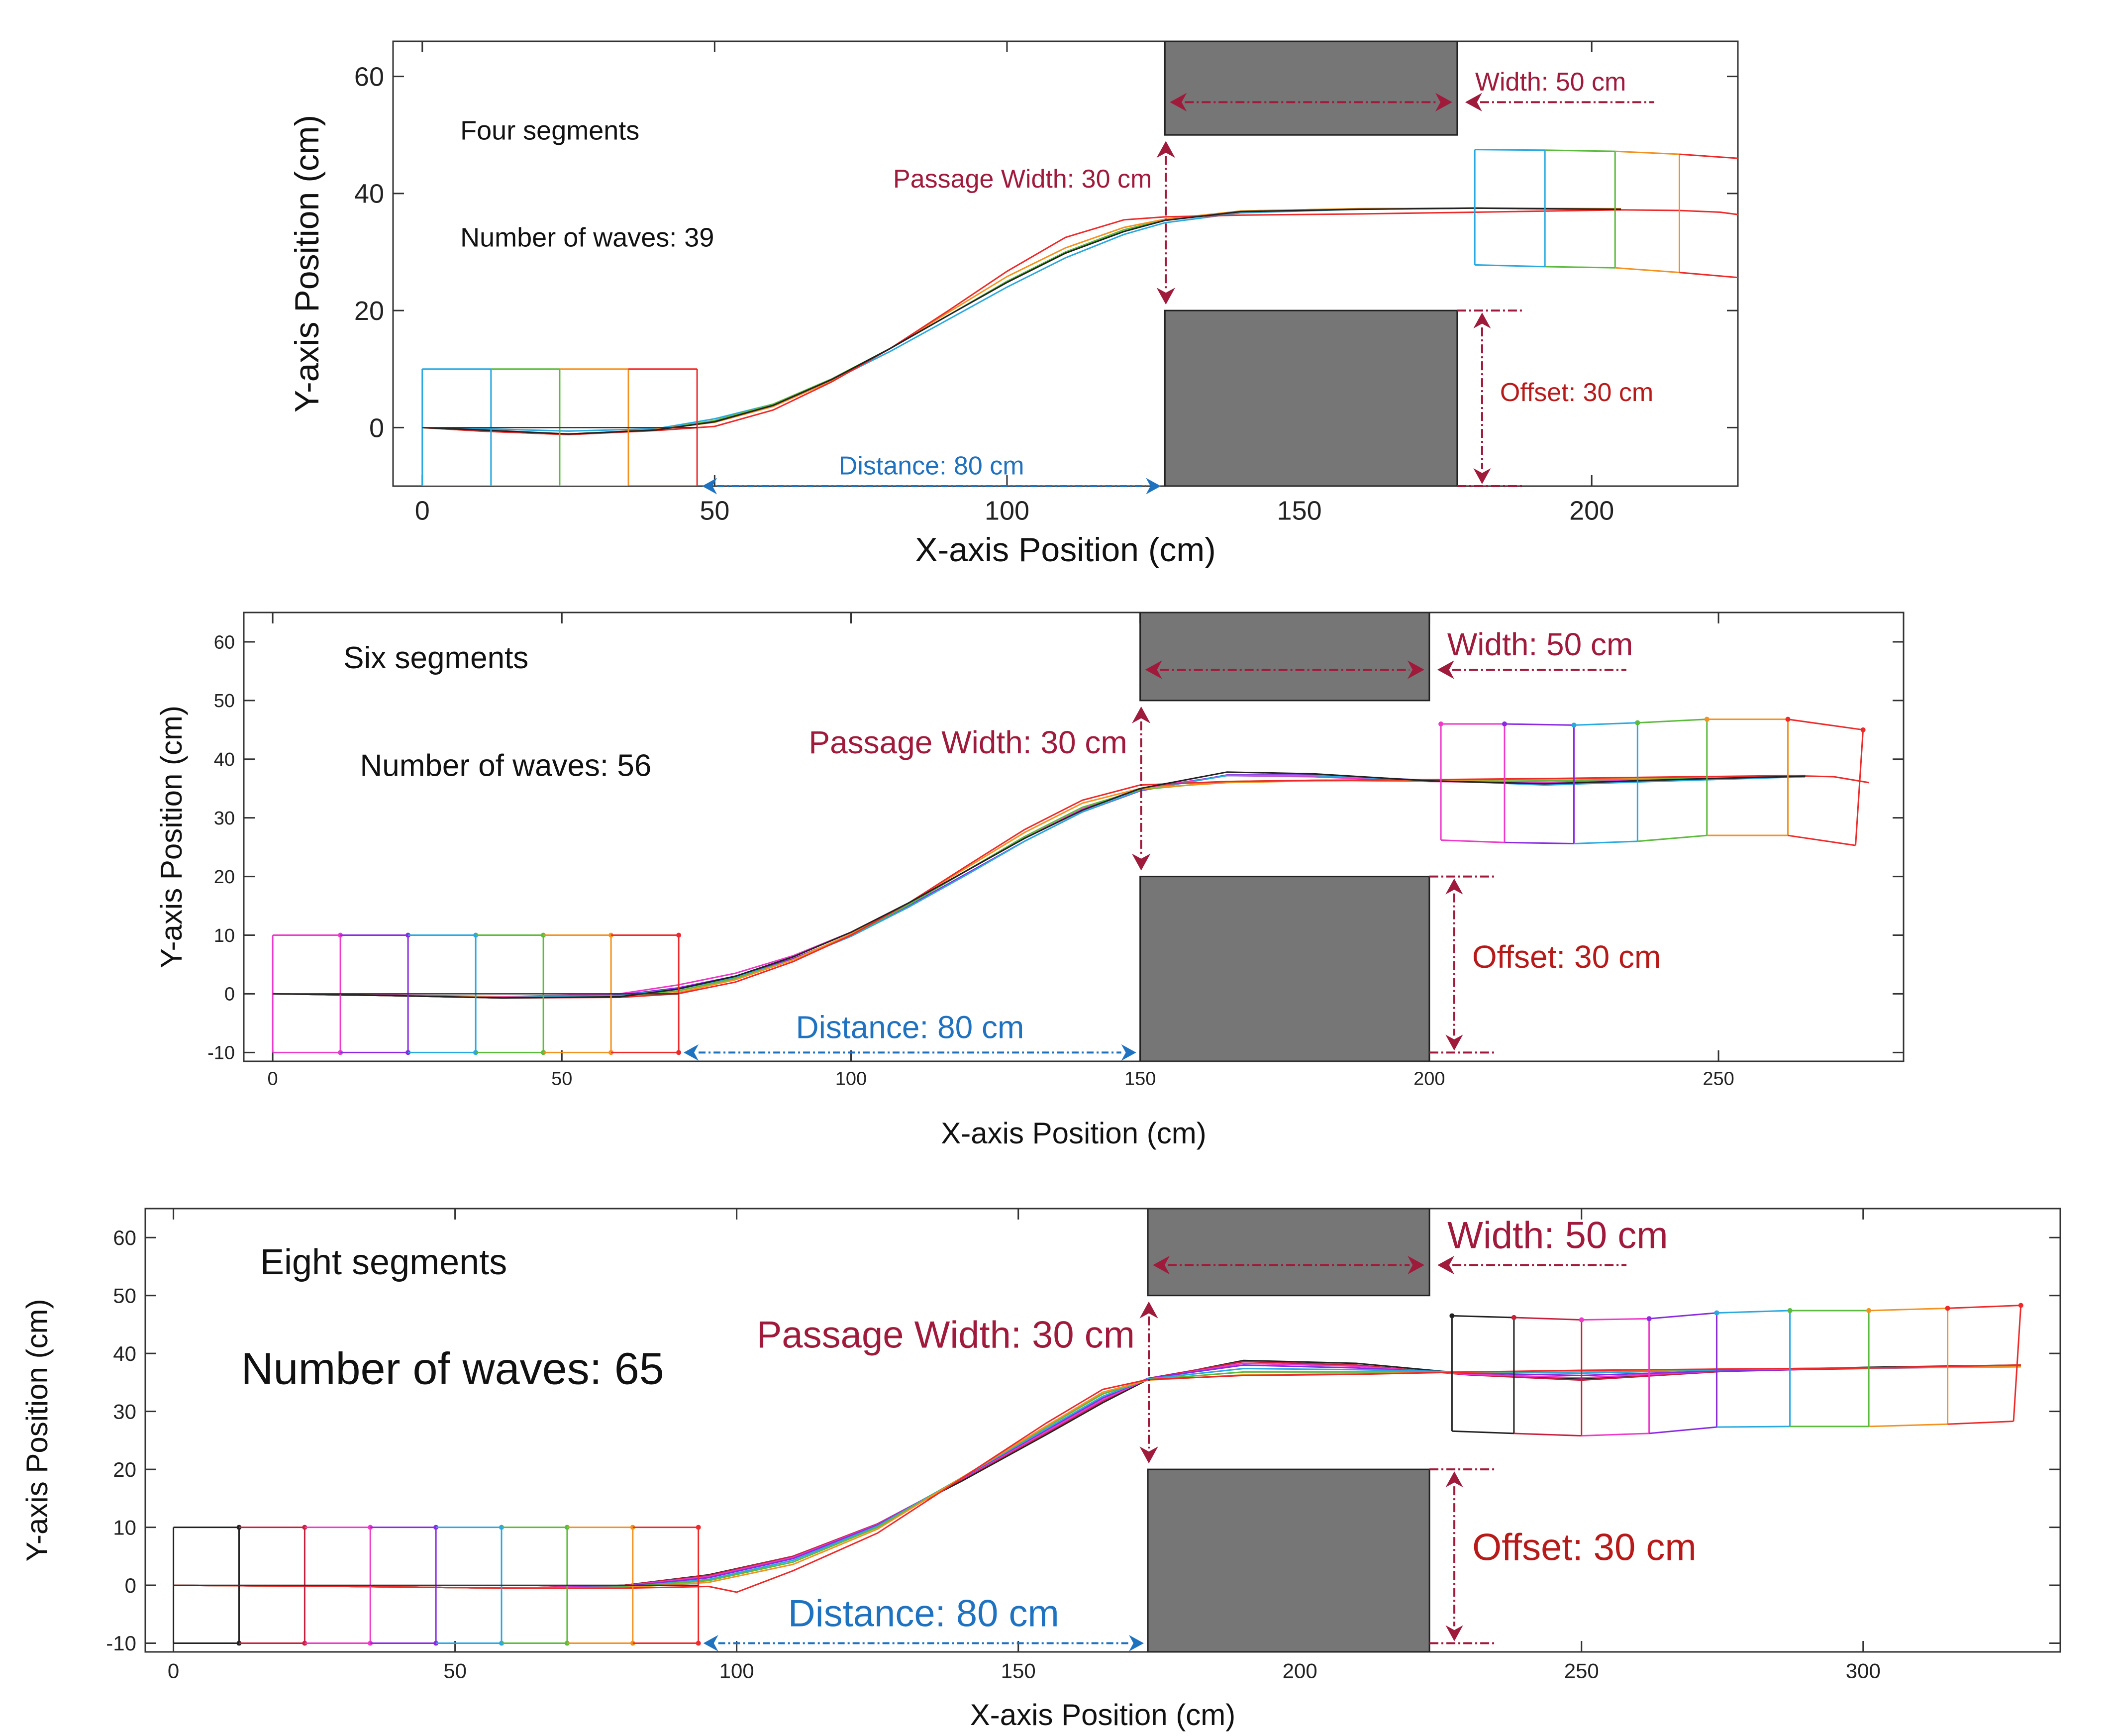  Describe the element at coordinates (1581, 1671) in the screenshot. I see `x-tick-label: 250` at that location.